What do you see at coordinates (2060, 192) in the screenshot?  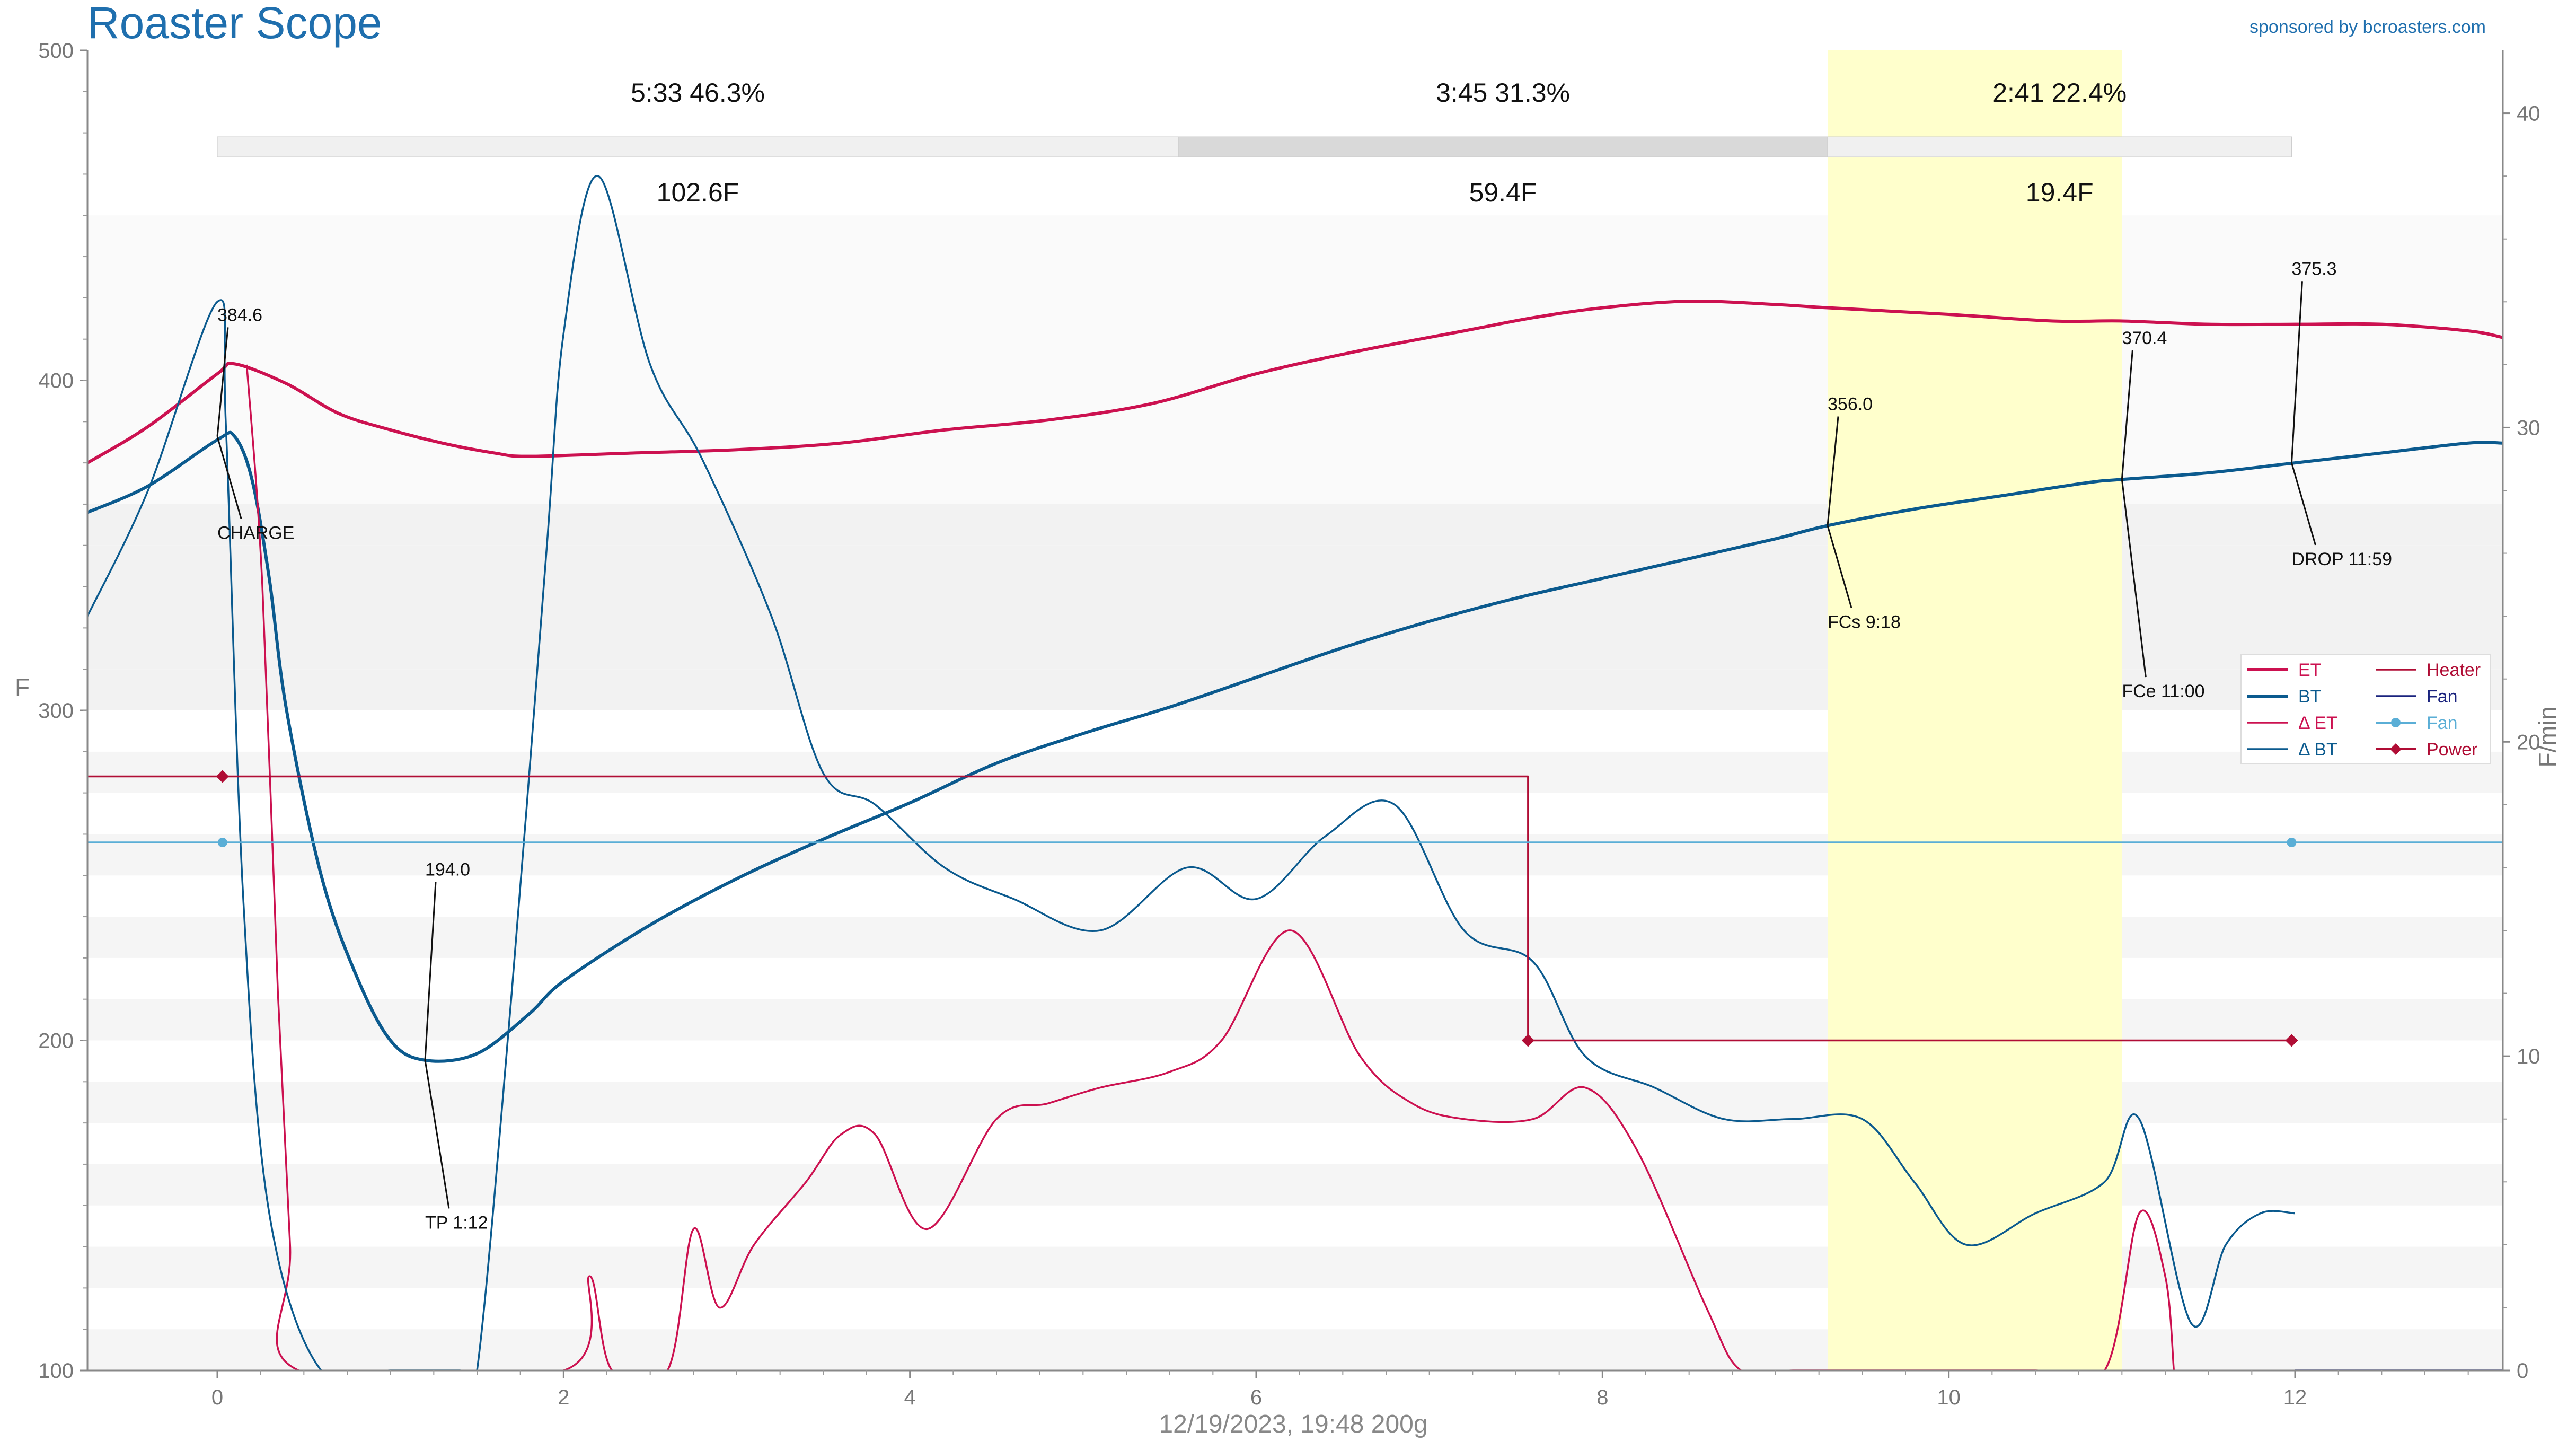 I see `phase-temp-rise: 19.4F` at bounding box center [2060, 192].